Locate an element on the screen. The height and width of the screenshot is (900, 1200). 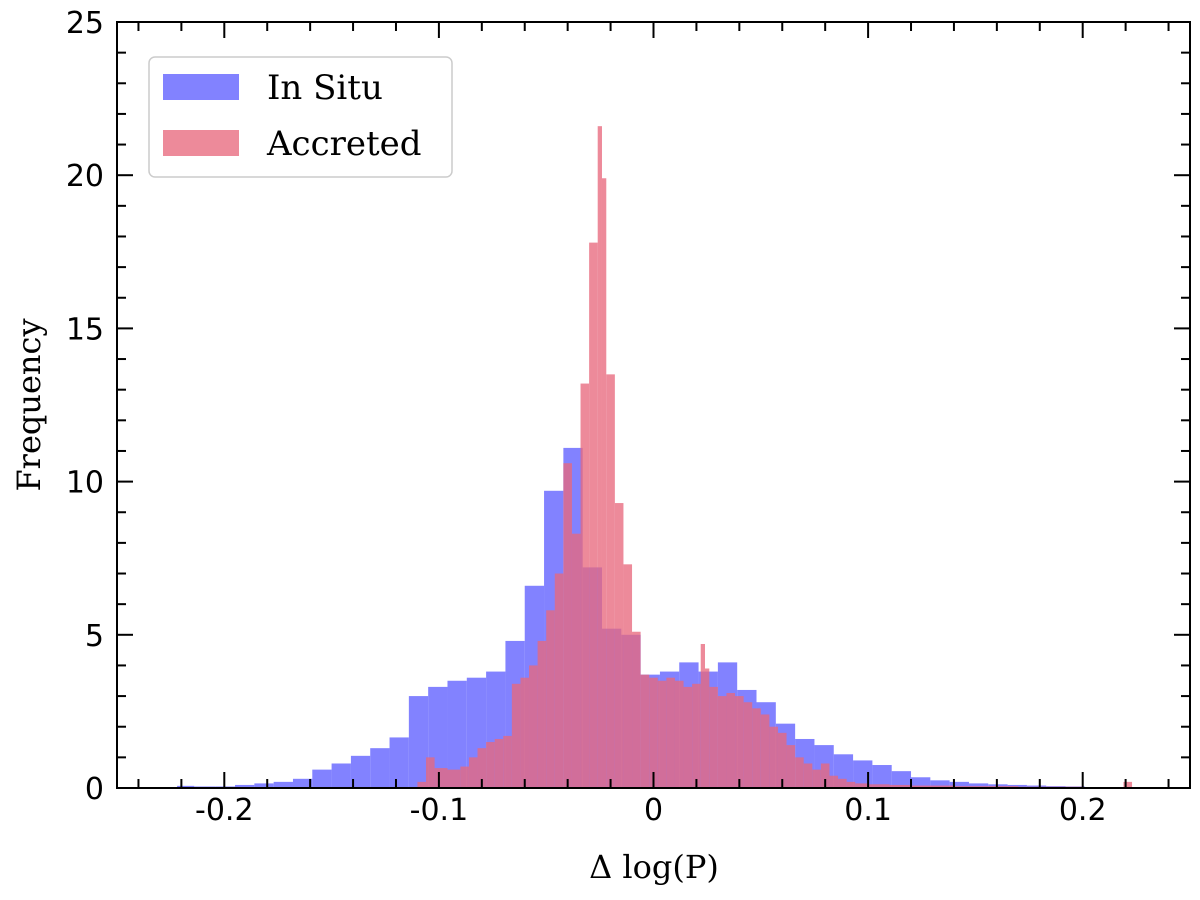
x-tick-label: 0 is located at coordinates (653, 810).